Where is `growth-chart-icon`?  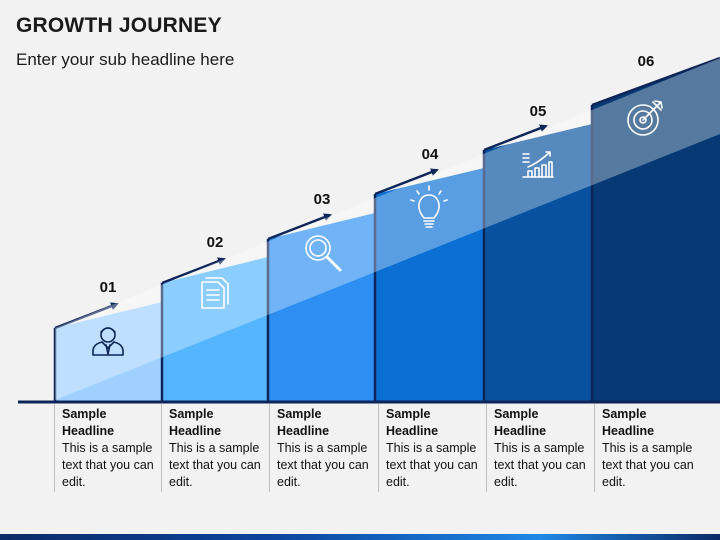 growth-chart-icon is located at coordinates (538, 164).